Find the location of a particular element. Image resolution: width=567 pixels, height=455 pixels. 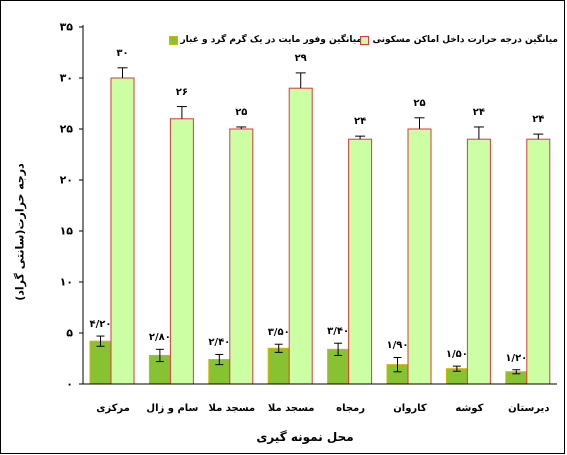

y-tick-label: ۳۰ is located at coordinates (66, 78).